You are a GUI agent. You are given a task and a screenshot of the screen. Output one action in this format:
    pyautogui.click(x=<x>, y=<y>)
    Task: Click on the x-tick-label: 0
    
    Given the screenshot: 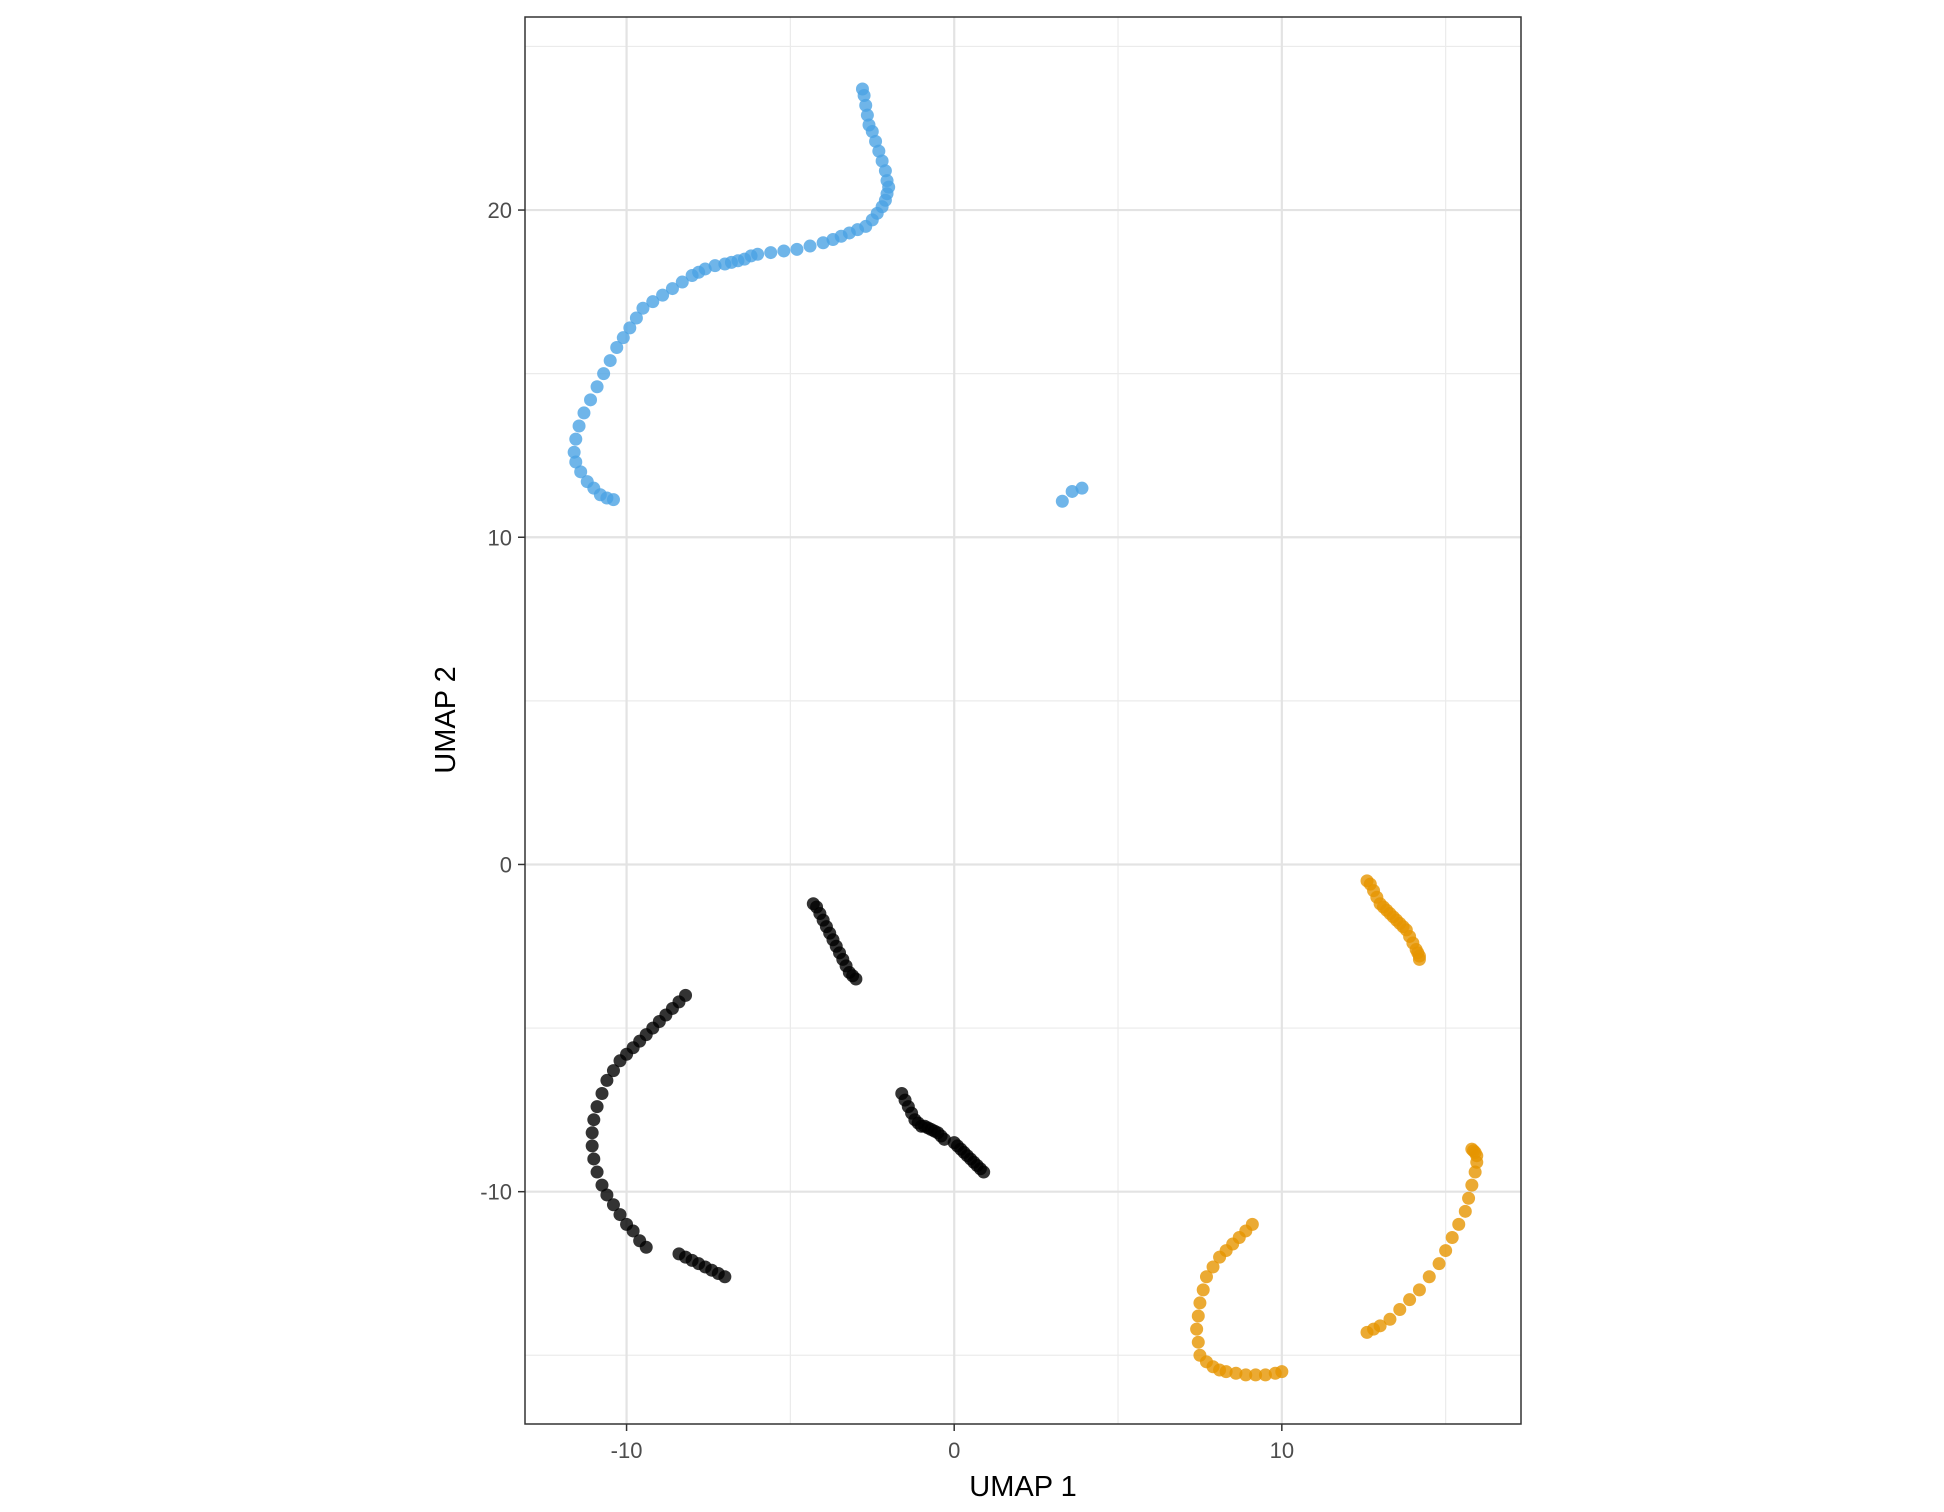 What is the action you would take?
    pyautogui.click(x=954, y=1450)
    